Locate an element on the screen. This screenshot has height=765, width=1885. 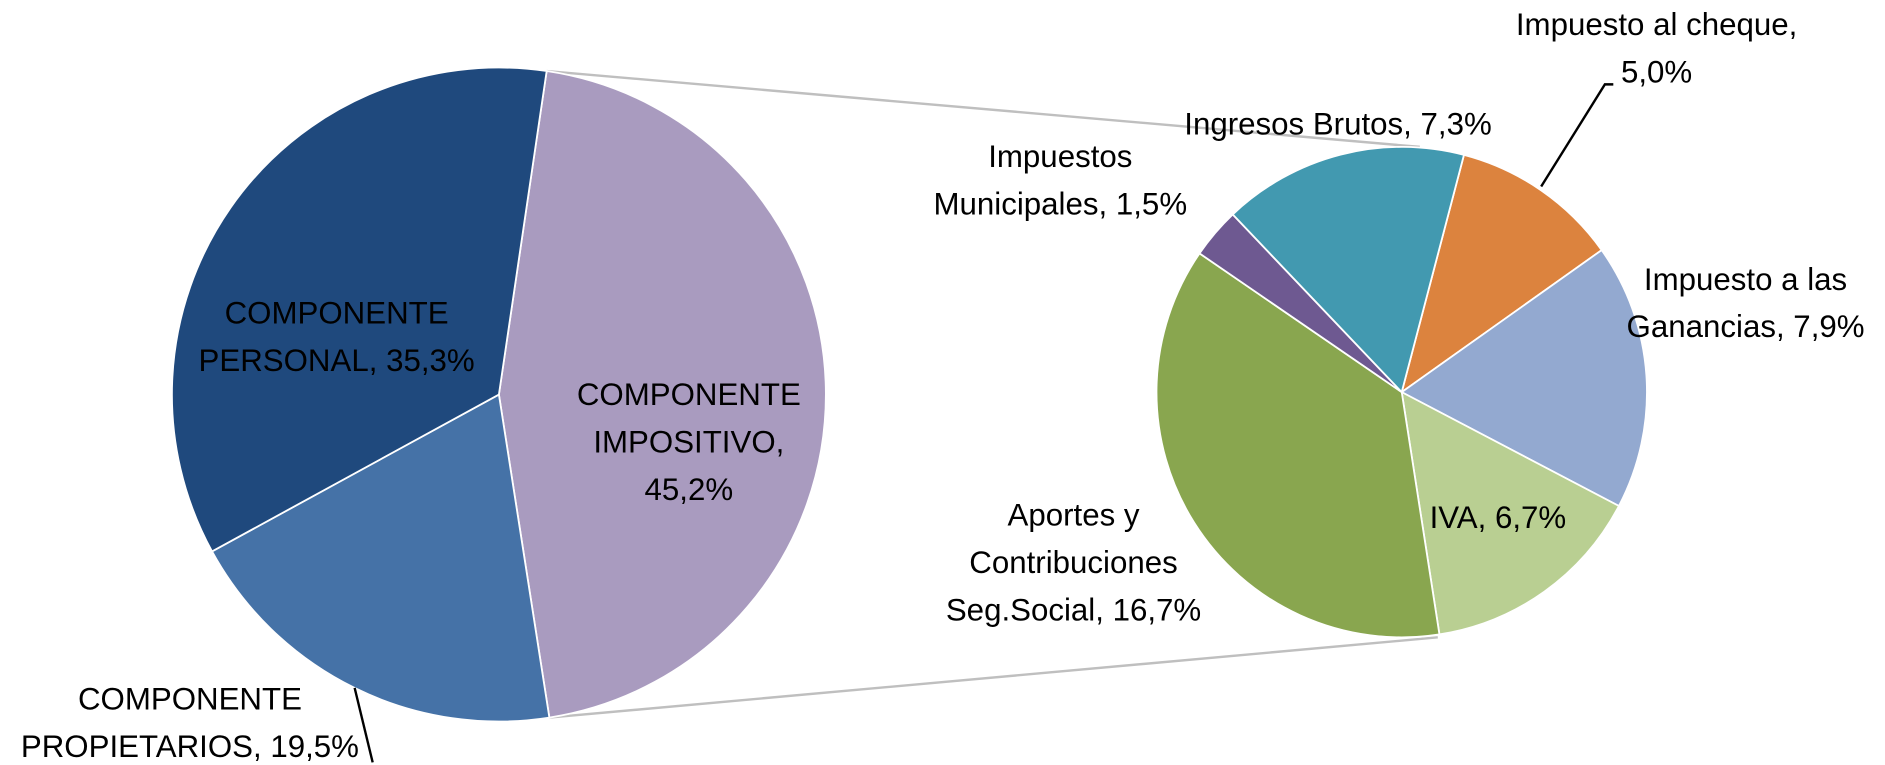
data-label: Impuesto al cheque, is located at coordinates (1656, 24).